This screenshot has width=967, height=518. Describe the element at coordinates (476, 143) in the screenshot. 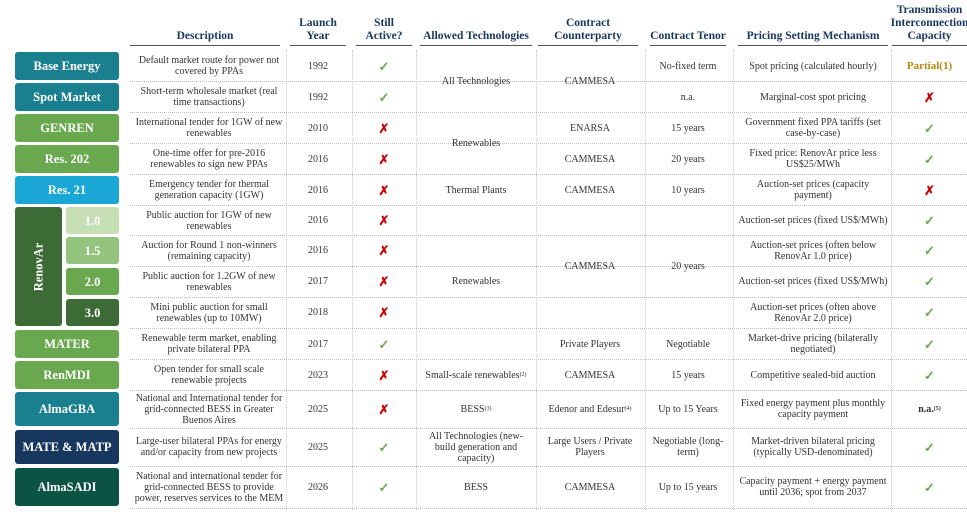

I see `tech-renewables-genren: Renewables` at that location.